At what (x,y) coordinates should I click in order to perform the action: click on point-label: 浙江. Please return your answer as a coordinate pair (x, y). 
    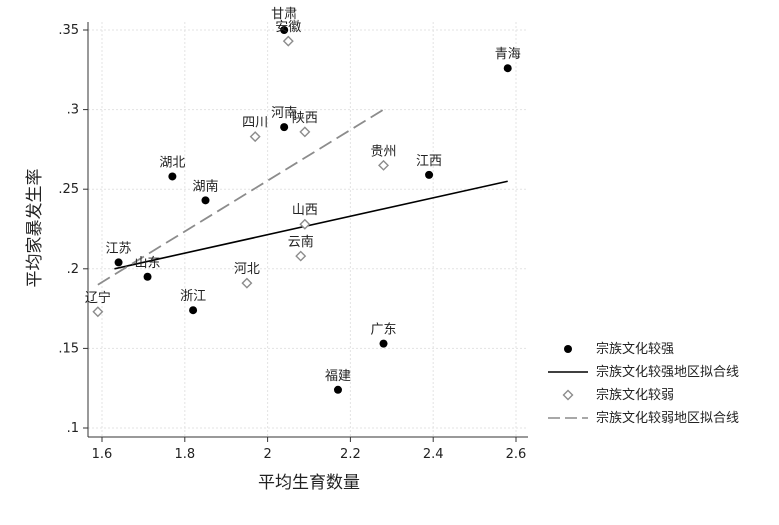
    Looking at the image, I should click on (193, 296).